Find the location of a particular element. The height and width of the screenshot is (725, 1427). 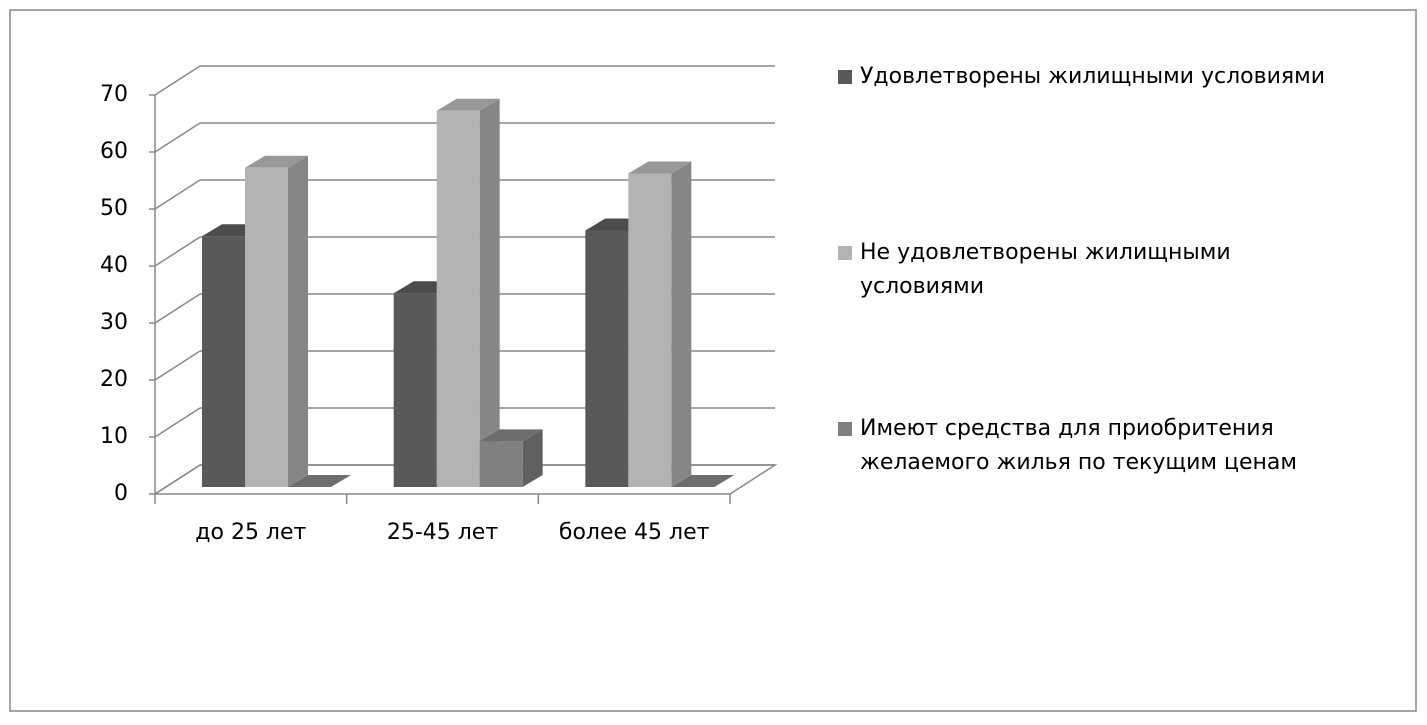

y-tick-label: 30 is located at coordinates (114, 322).